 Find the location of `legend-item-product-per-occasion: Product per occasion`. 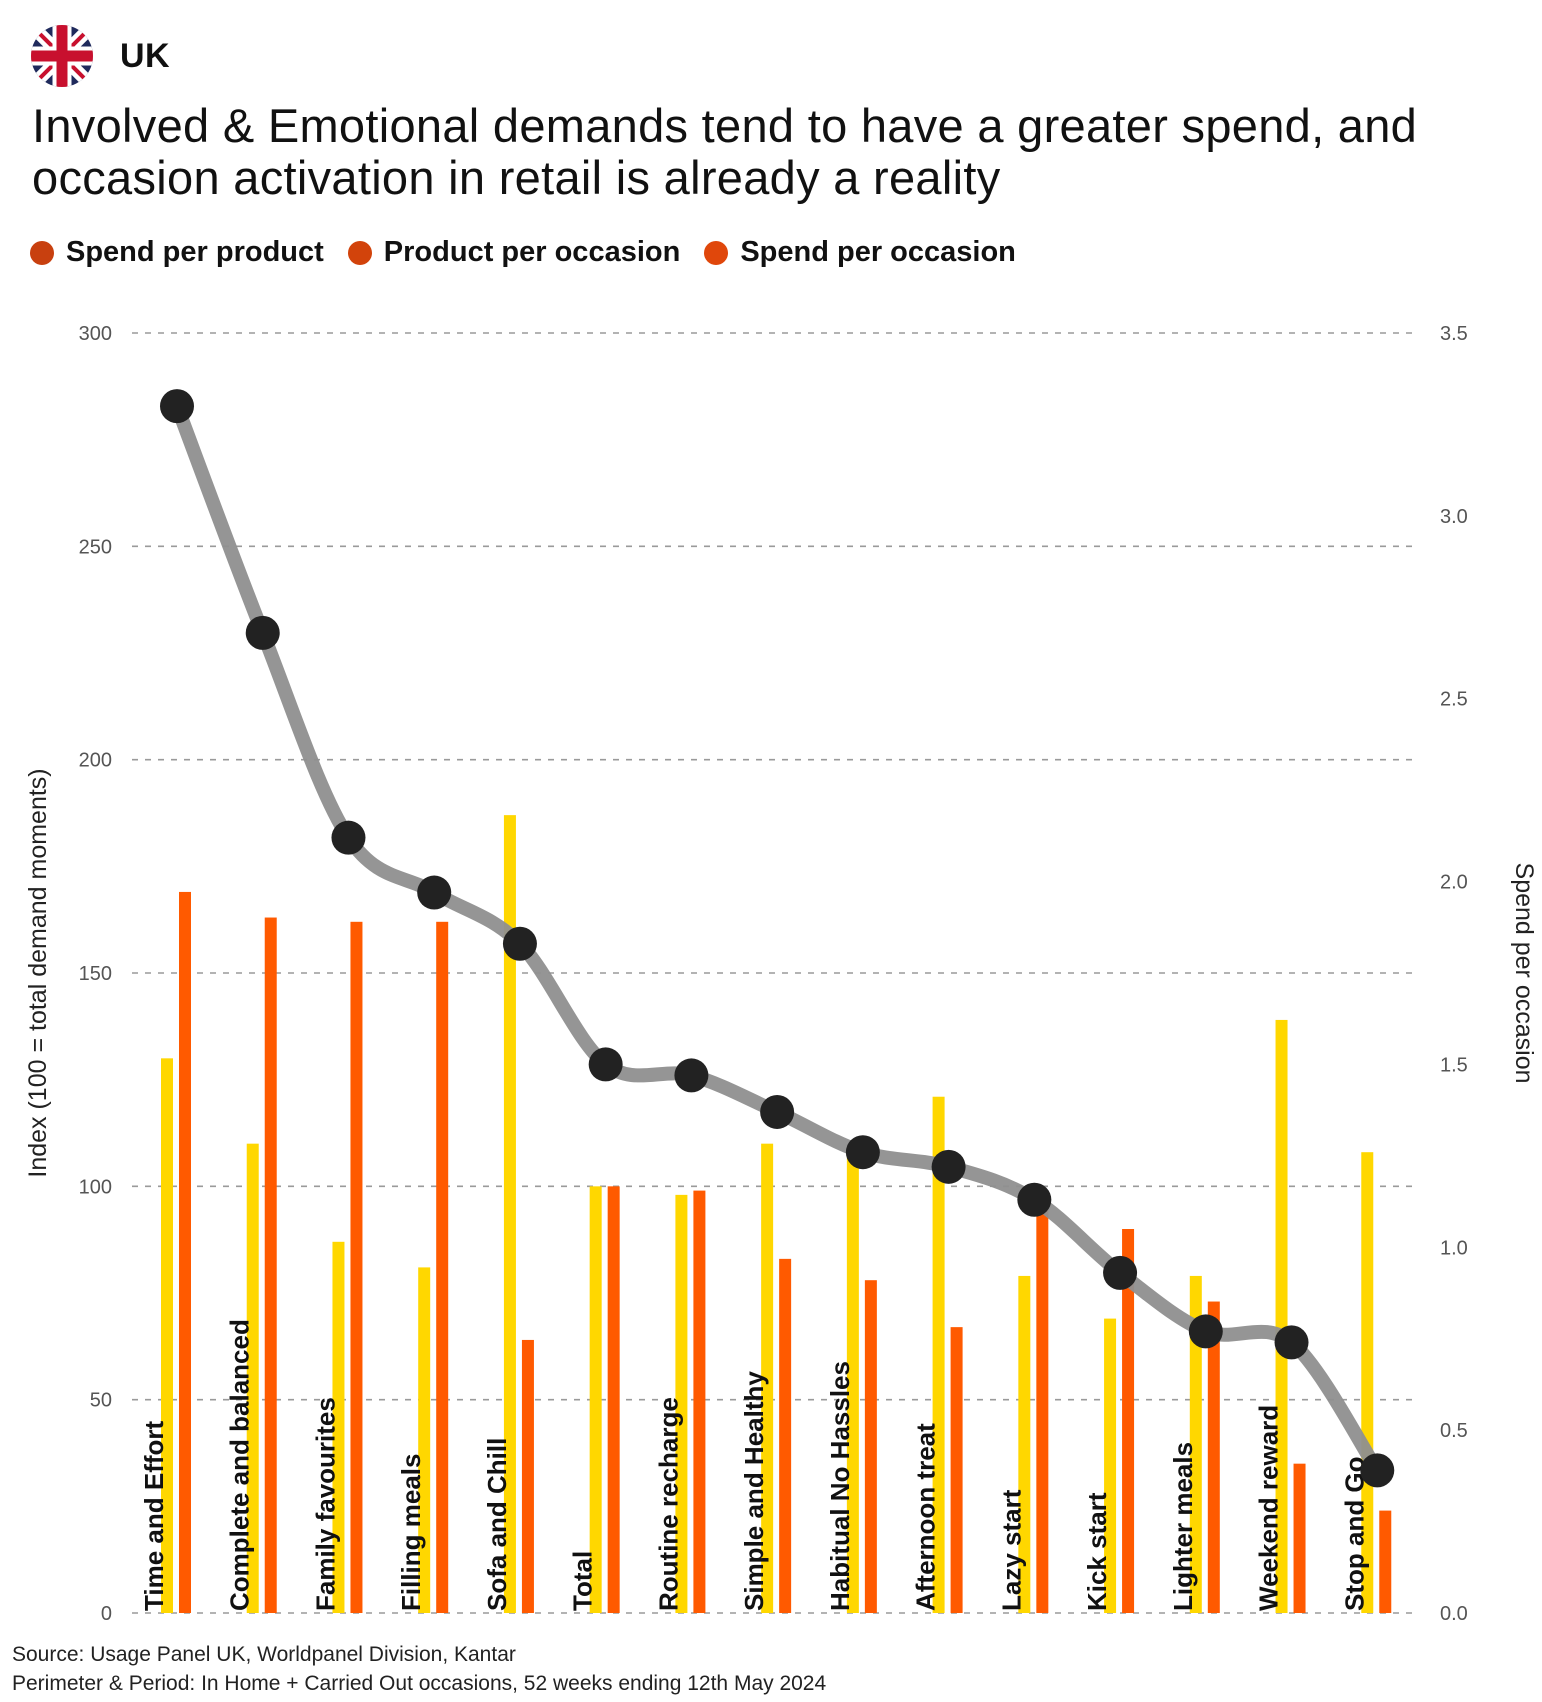

legend-item-product-per-occasion: Product per occasion is located at coordinates (514, 252).